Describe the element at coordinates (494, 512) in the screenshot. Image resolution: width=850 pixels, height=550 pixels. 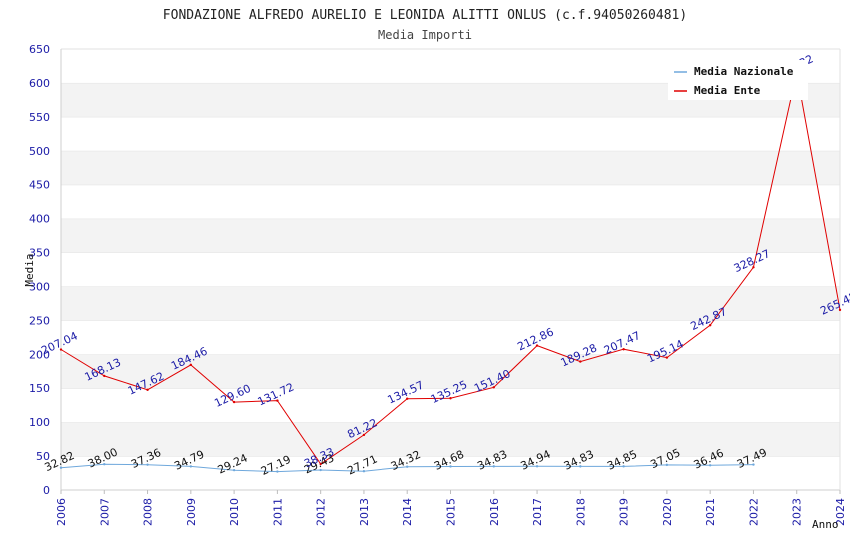
I see `x-tick-label: 2016` at that location.